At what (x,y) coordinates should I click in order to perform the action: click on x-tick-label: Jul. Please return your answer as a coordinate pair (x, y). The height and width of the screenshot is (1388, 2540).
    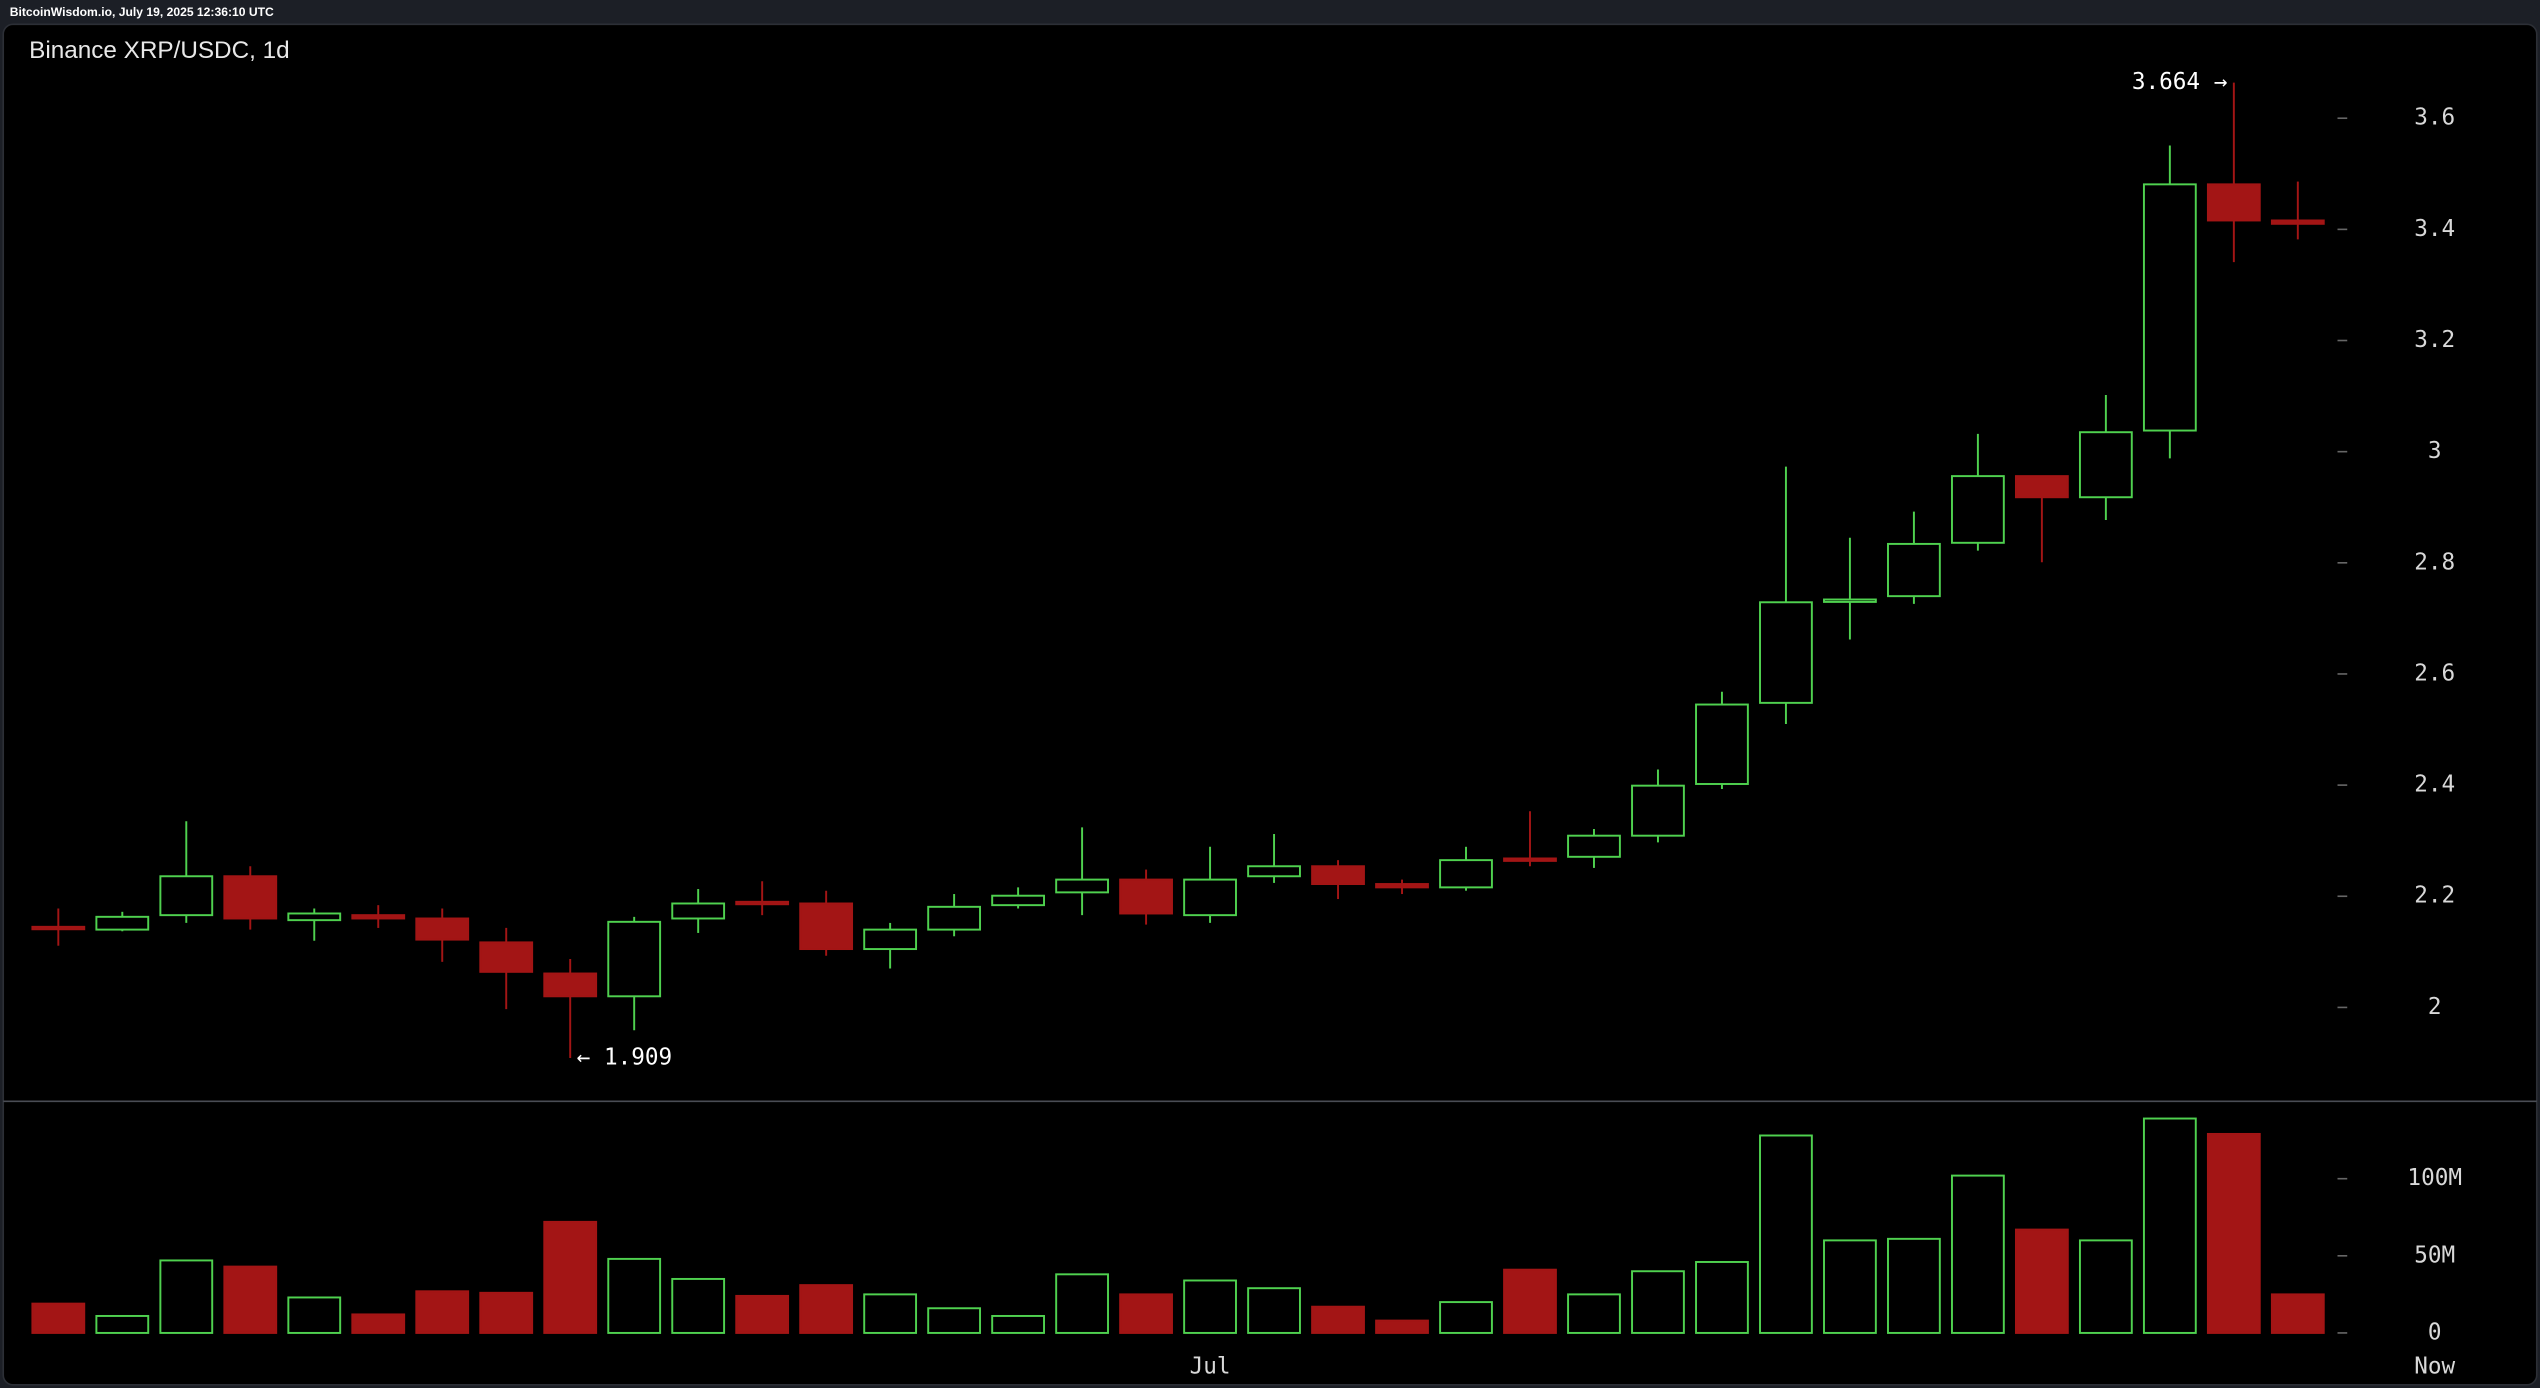
    Looking at the image, I should click on (1210, 1366).